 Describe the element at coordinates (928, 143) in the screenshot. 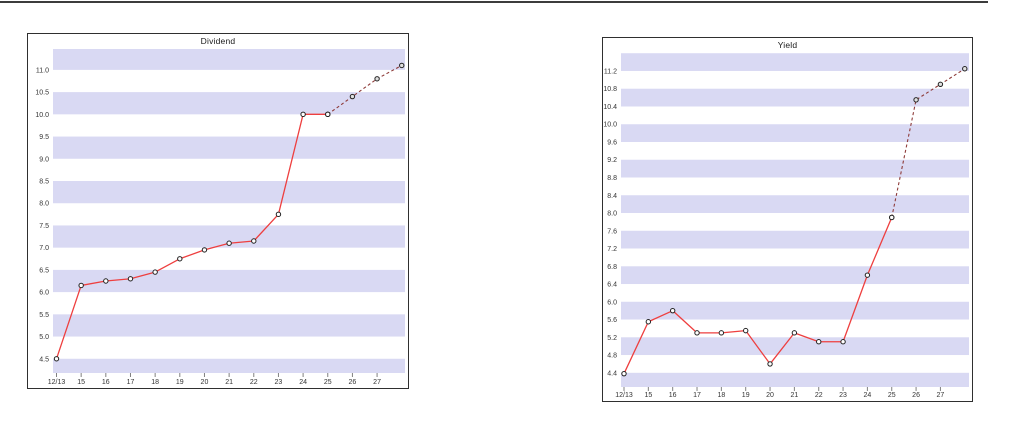

I see `series-line-forecast` at that location.